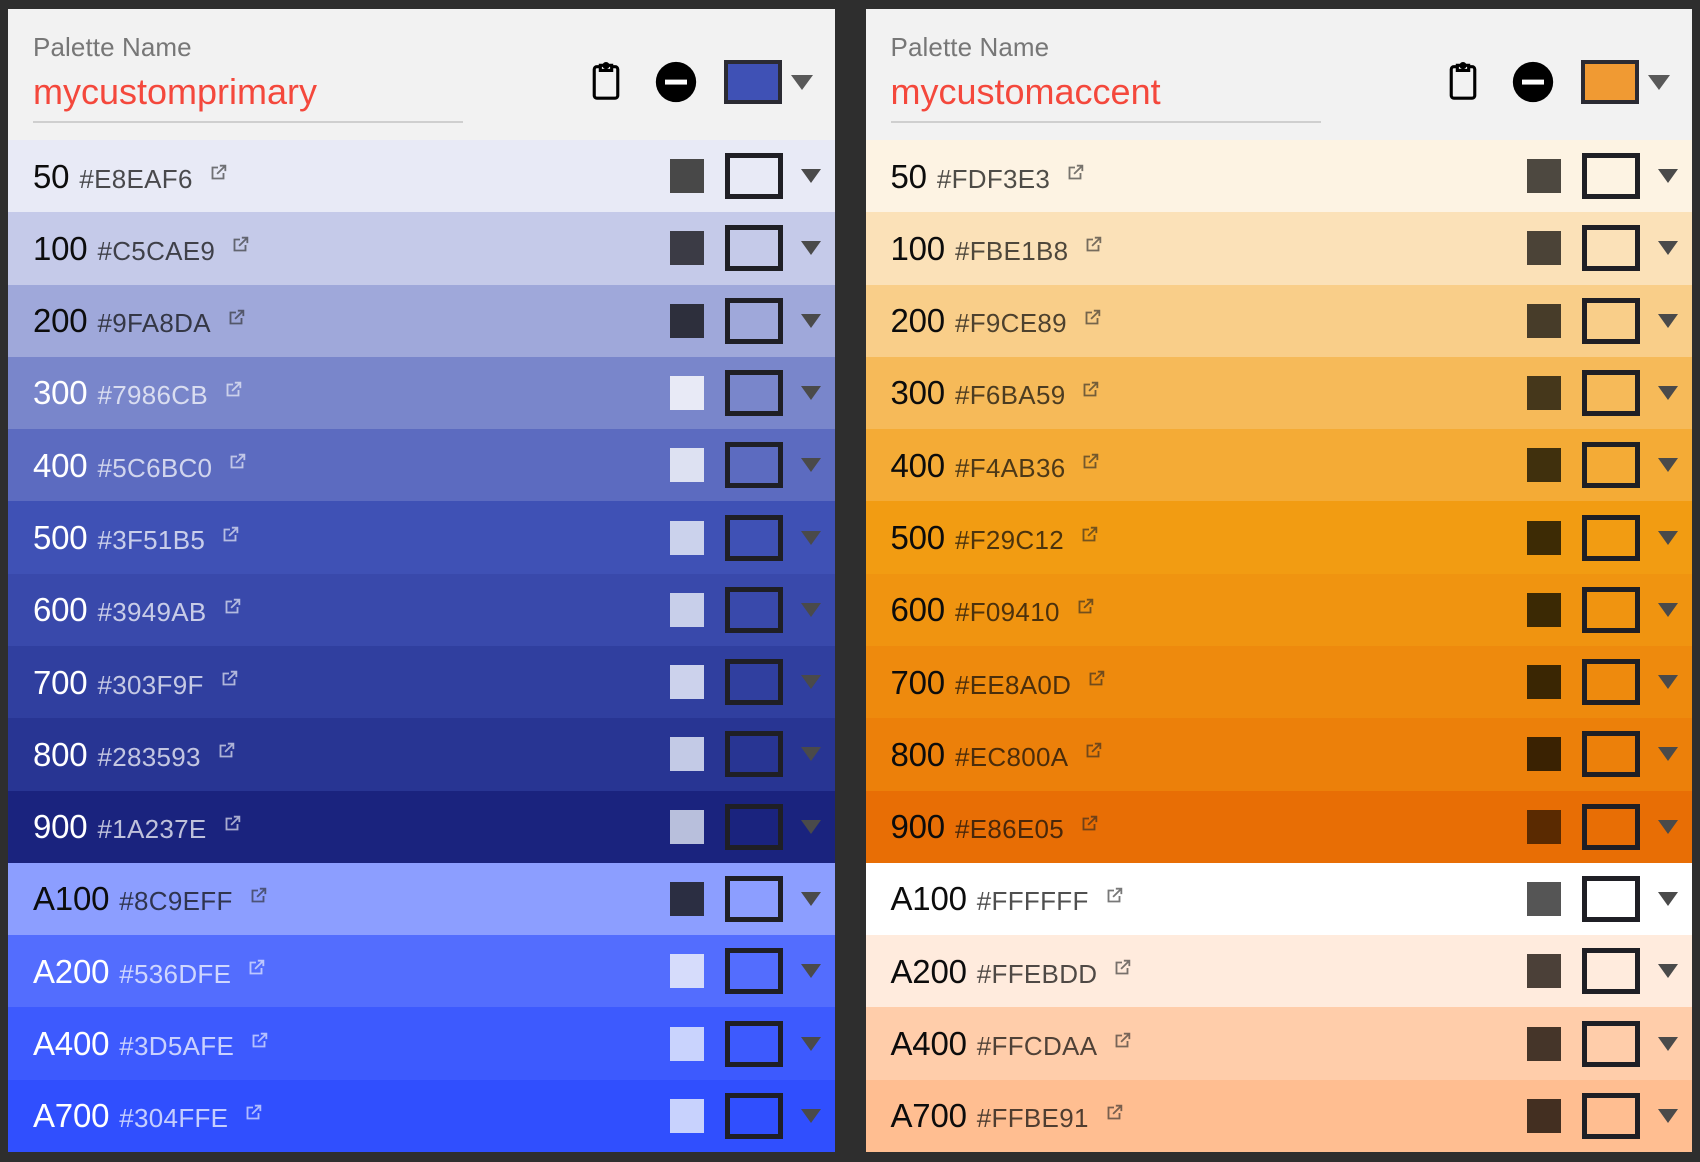 Image resolution: width=1700 pixels, height=1162 pixels. What do you see at coordinates (1278, 609) in the screenshot?
I see `color-row: 600 #F09410` at bounding box center [1278, 609].